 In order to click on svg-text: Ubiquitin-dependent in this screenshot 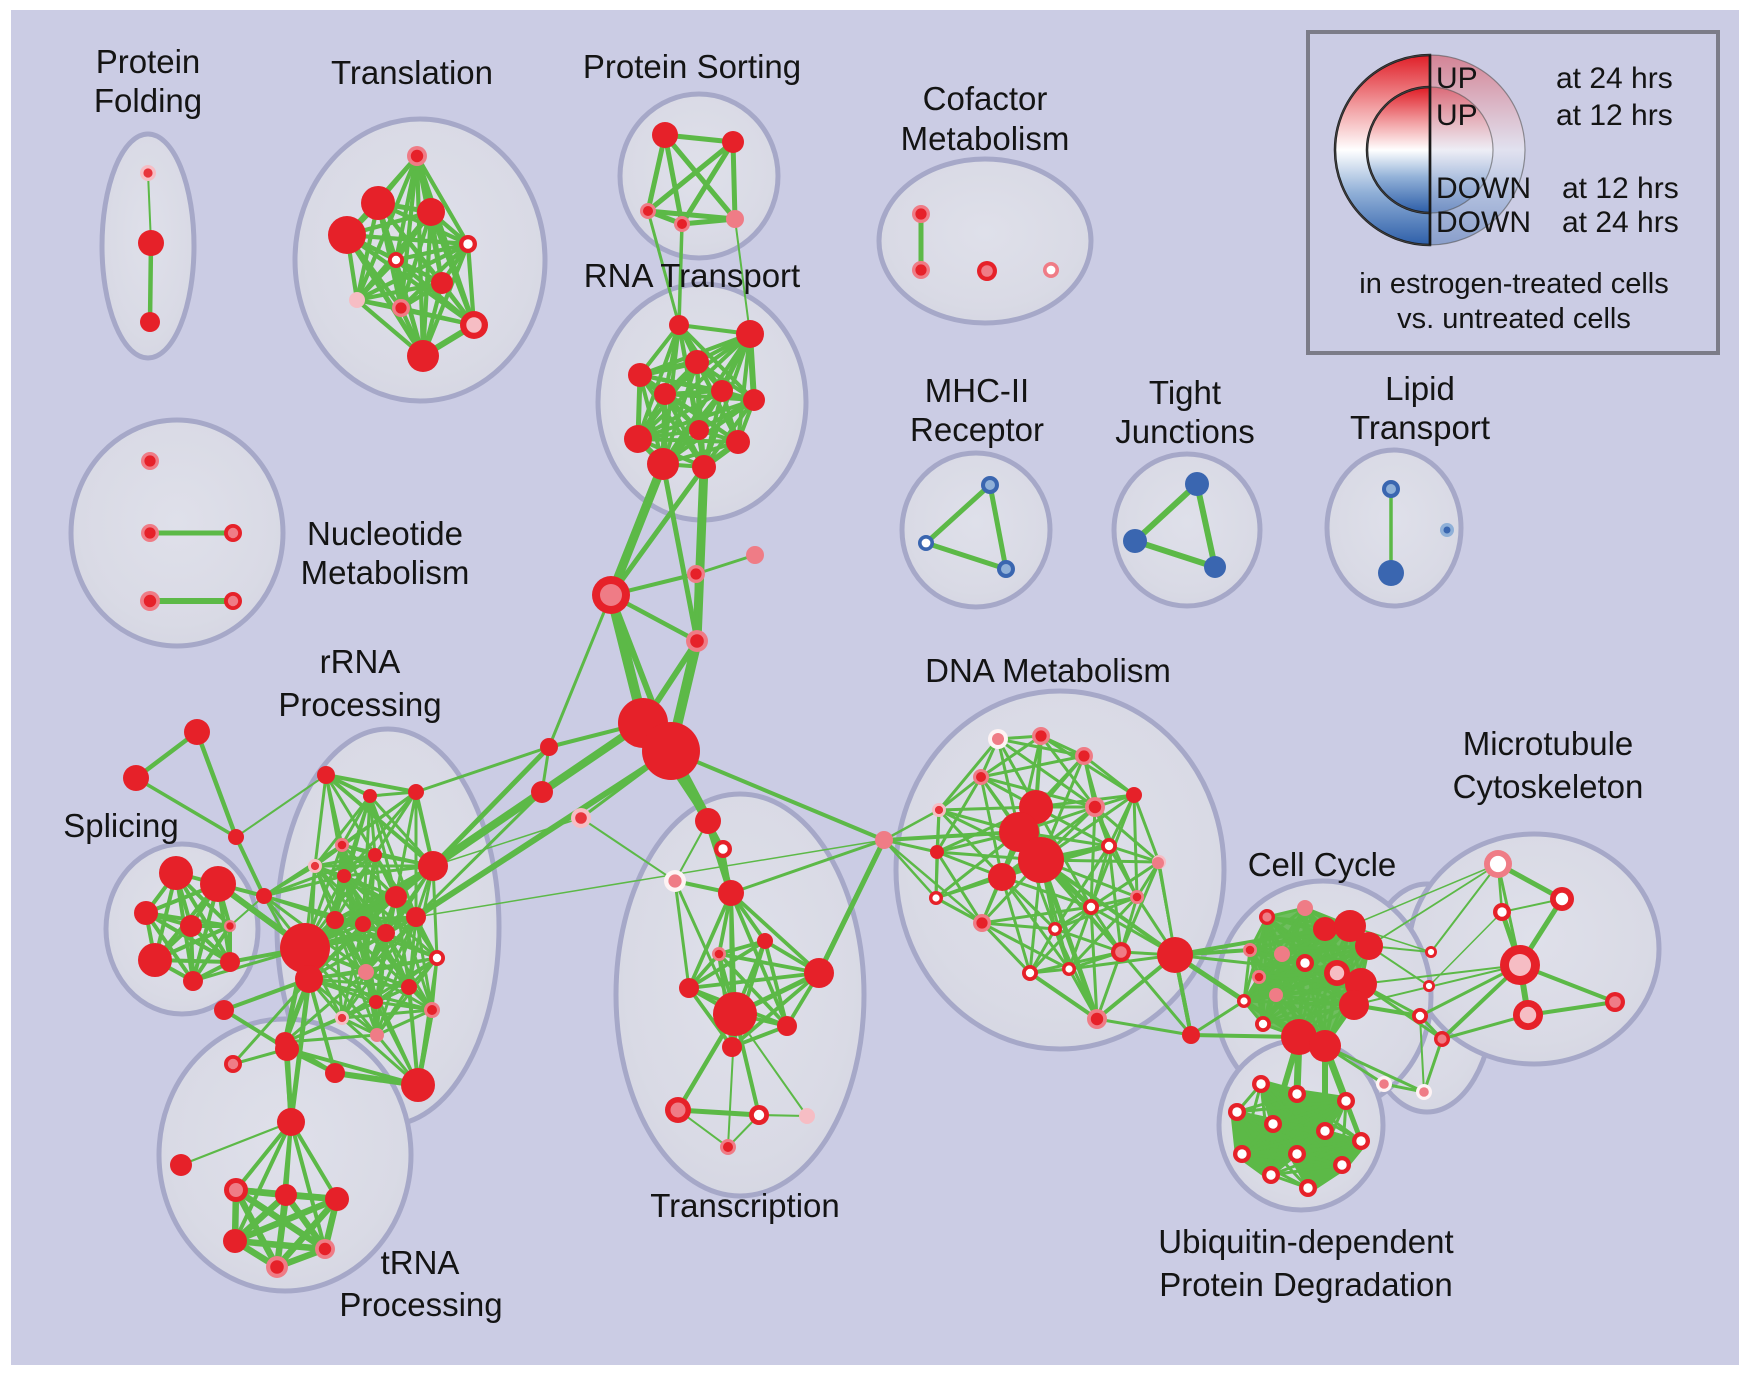, I will do `click(1305, 1241)`.